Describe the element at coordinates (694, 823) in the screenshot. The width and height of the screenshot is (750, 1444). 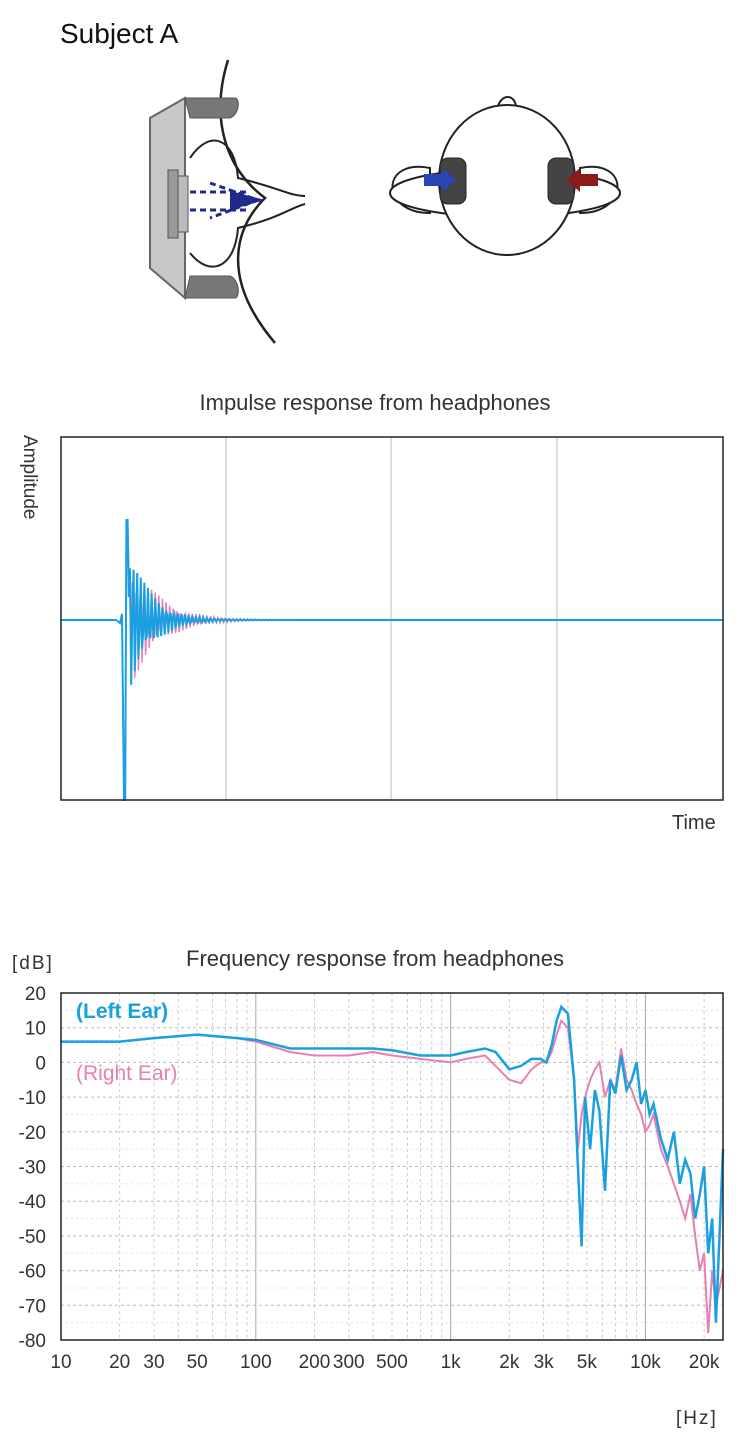
I see `impulse-x-axis-label: Time` at that location.